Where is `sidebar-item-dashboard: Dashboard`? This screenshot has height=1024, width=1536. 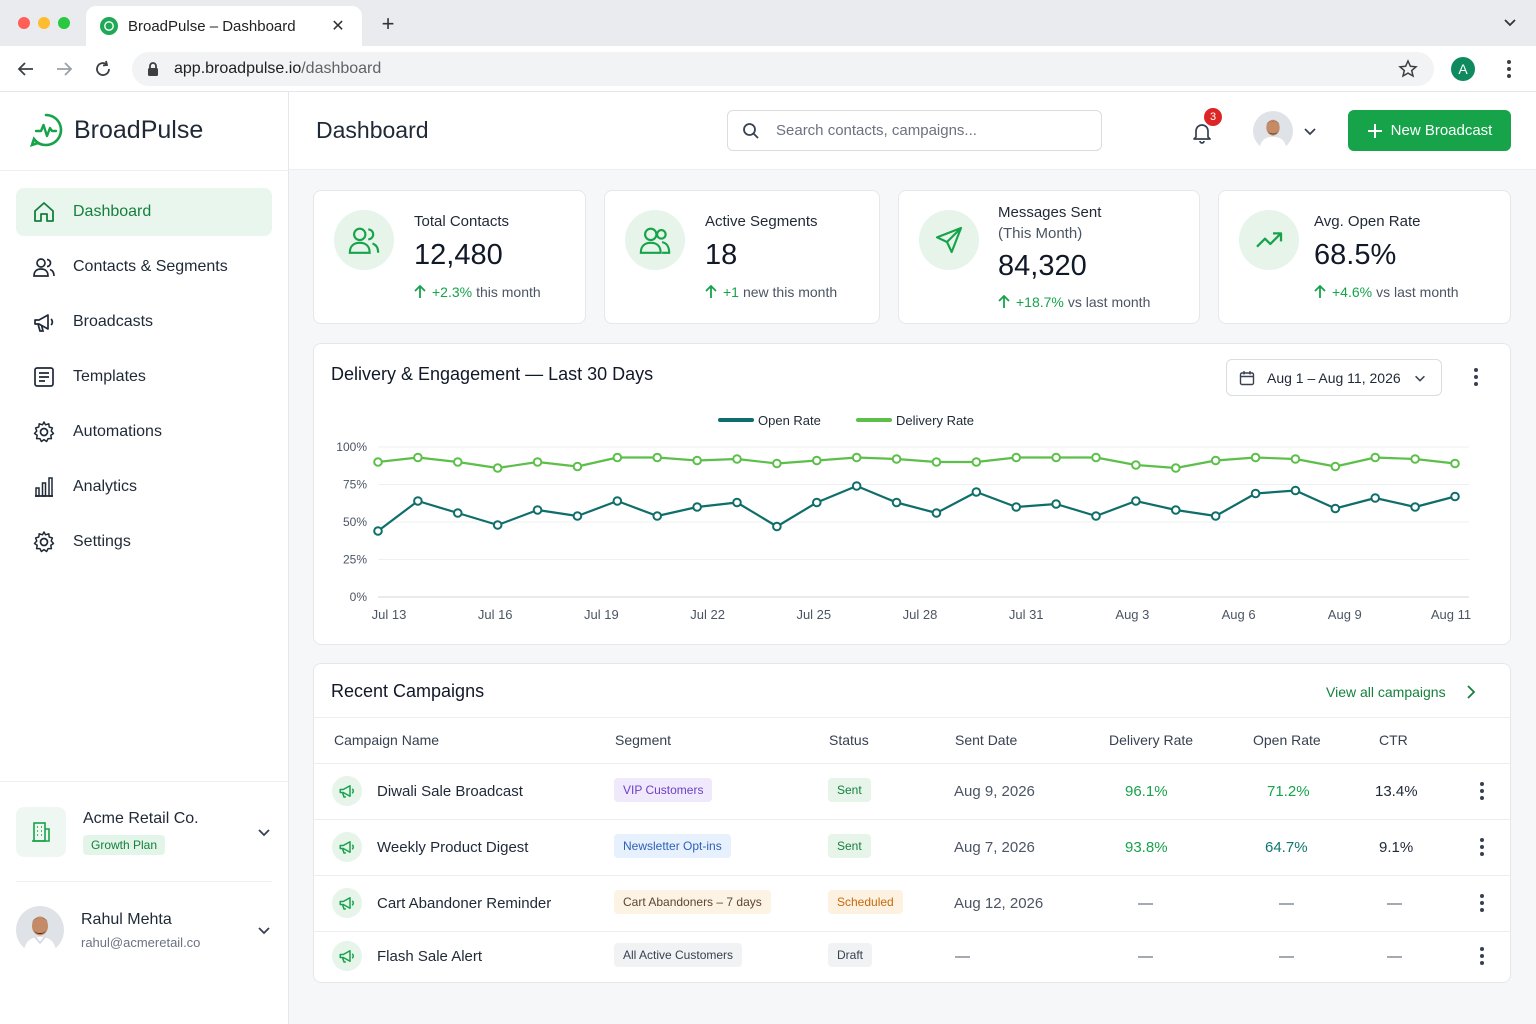
sidebar-item-dashboard: Dashboard is located at coordinates (144, 212).